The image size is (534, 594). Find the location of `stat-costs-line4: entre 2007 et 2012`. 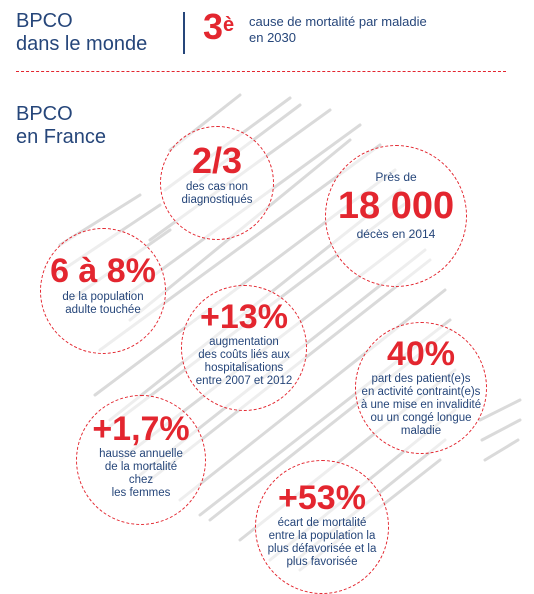

stat-costs-line4: entre 2007 et 2012 is located at coordinates (244, 381).